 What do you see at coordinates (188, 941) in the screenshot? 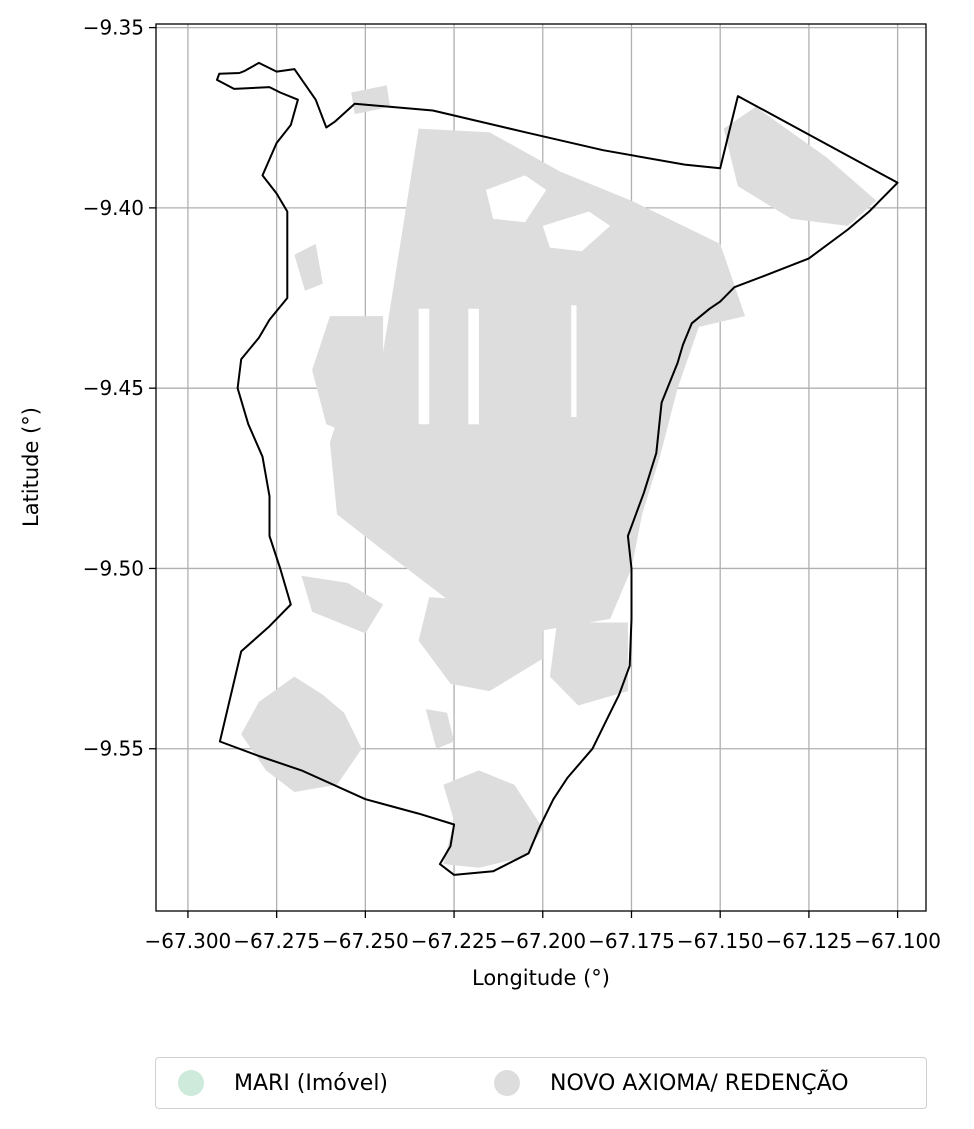
I see `x-tick-label-0: −67.300` at bounding box center [188, 941].